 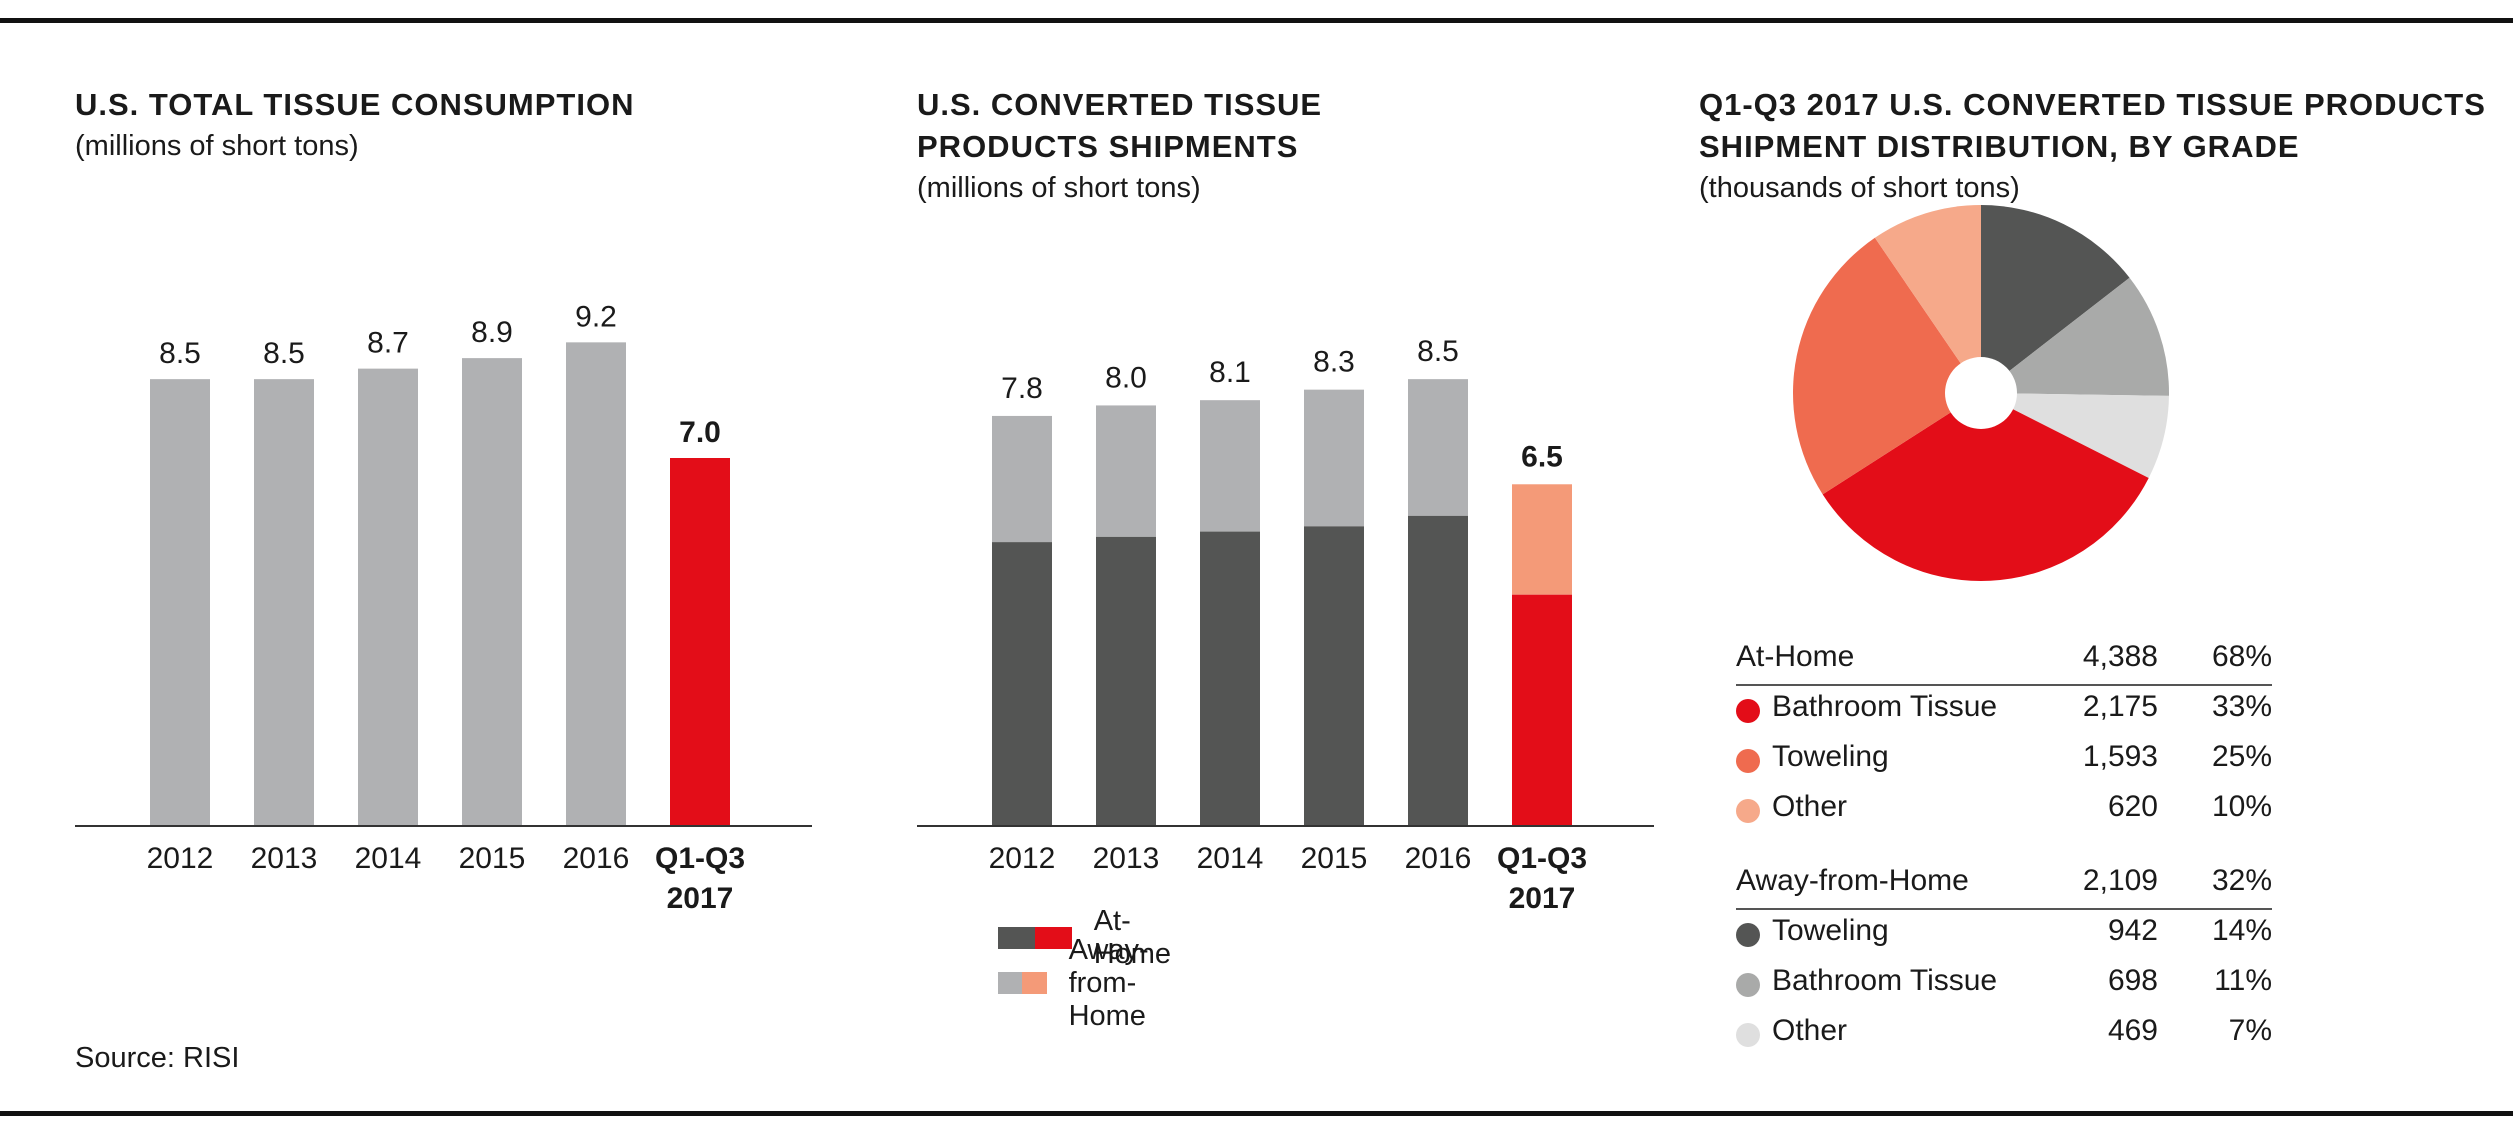 What do you see at coordinates (1852, 880) in the screenshot?
I see `table-label-away: Away-from-Home` at bounding box center [1852, 880].